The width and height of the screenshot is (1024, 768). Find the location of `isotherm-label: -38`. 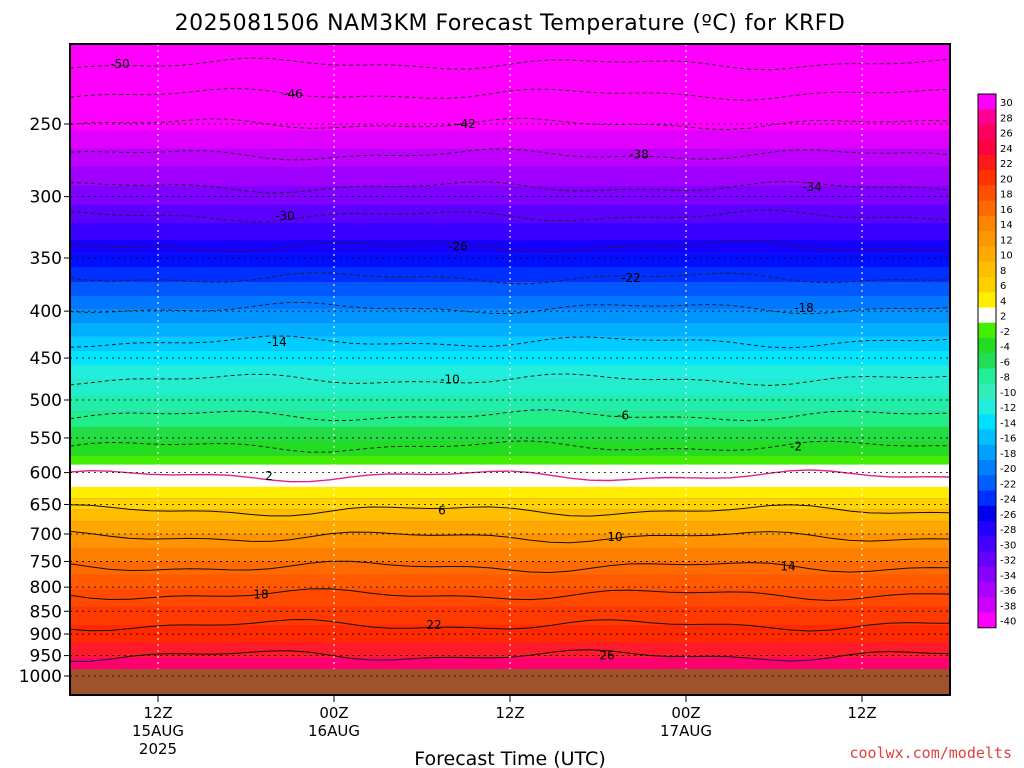

isotherm-label: -38 is located at coordinates (639, 155).